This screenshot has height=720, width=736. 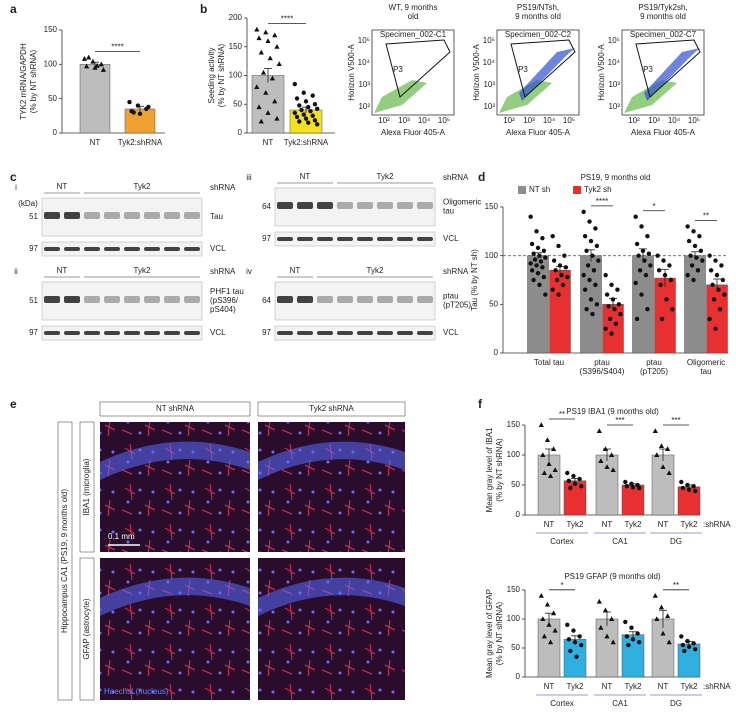 I want to click on blue-events, so click(x=547, y=74).